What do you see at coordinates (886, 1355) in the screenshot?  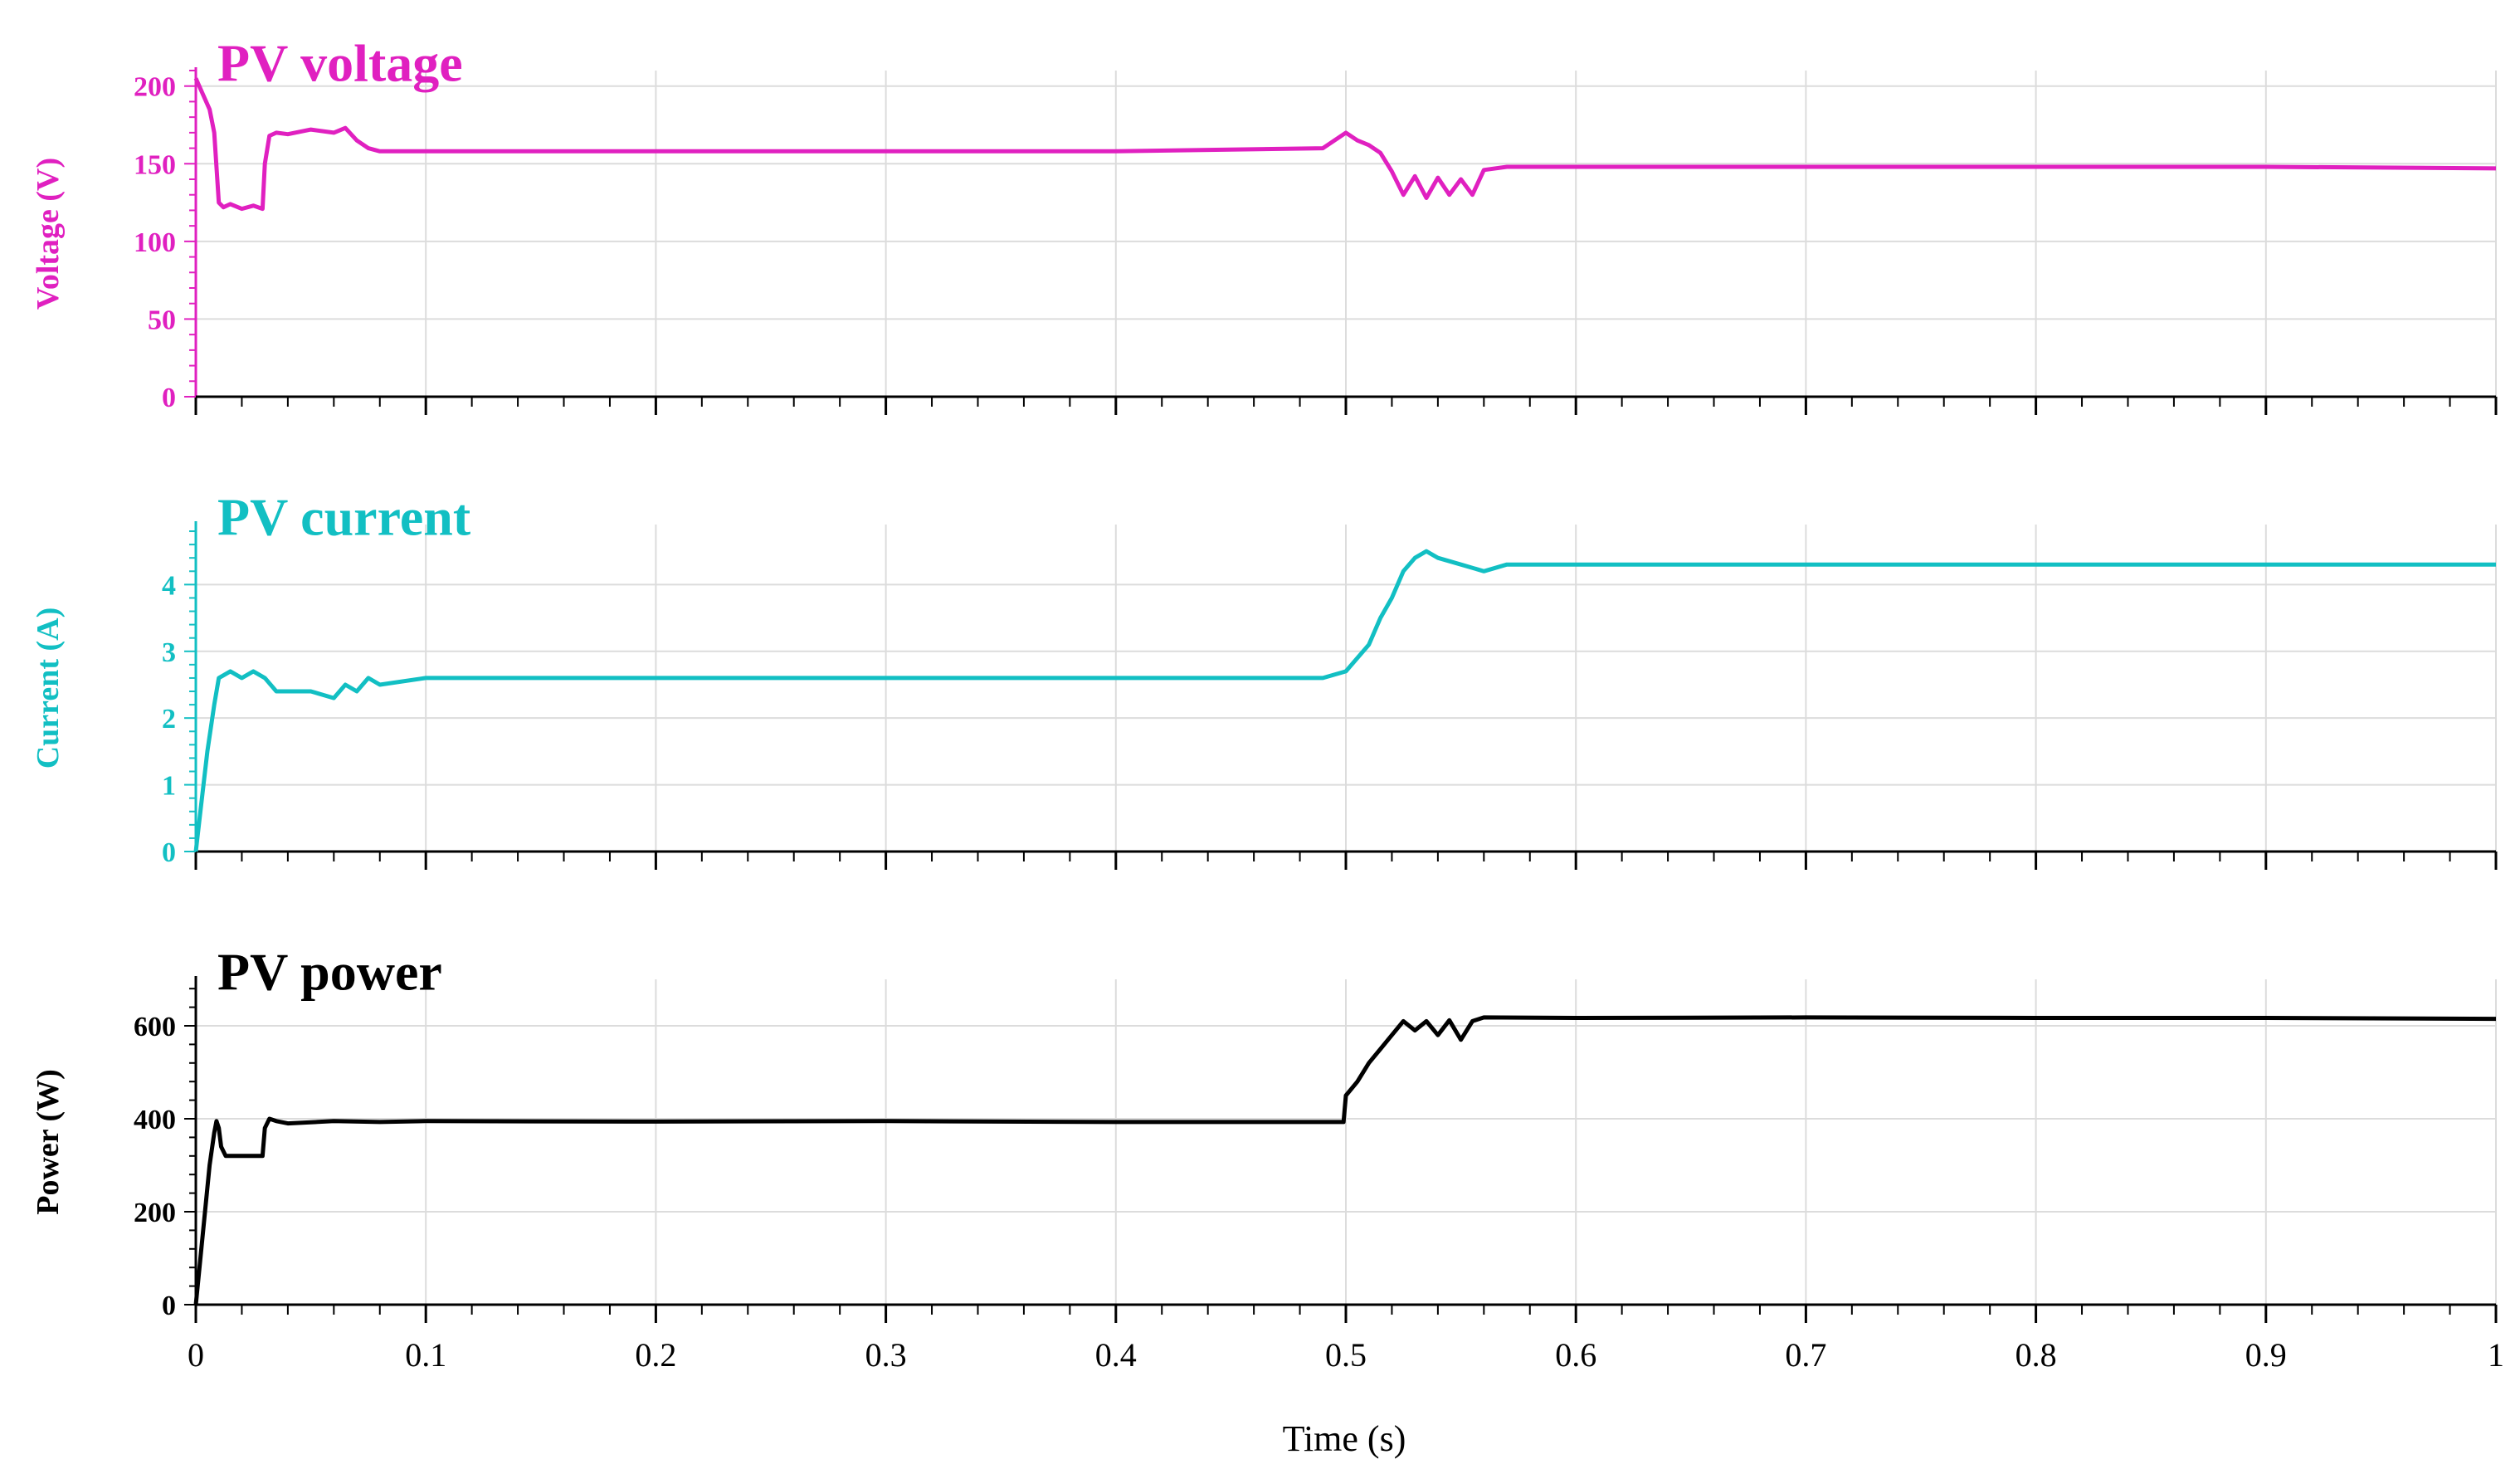 I see `power-x-tick-label: 0.3` at bounding box center [886, 1355].